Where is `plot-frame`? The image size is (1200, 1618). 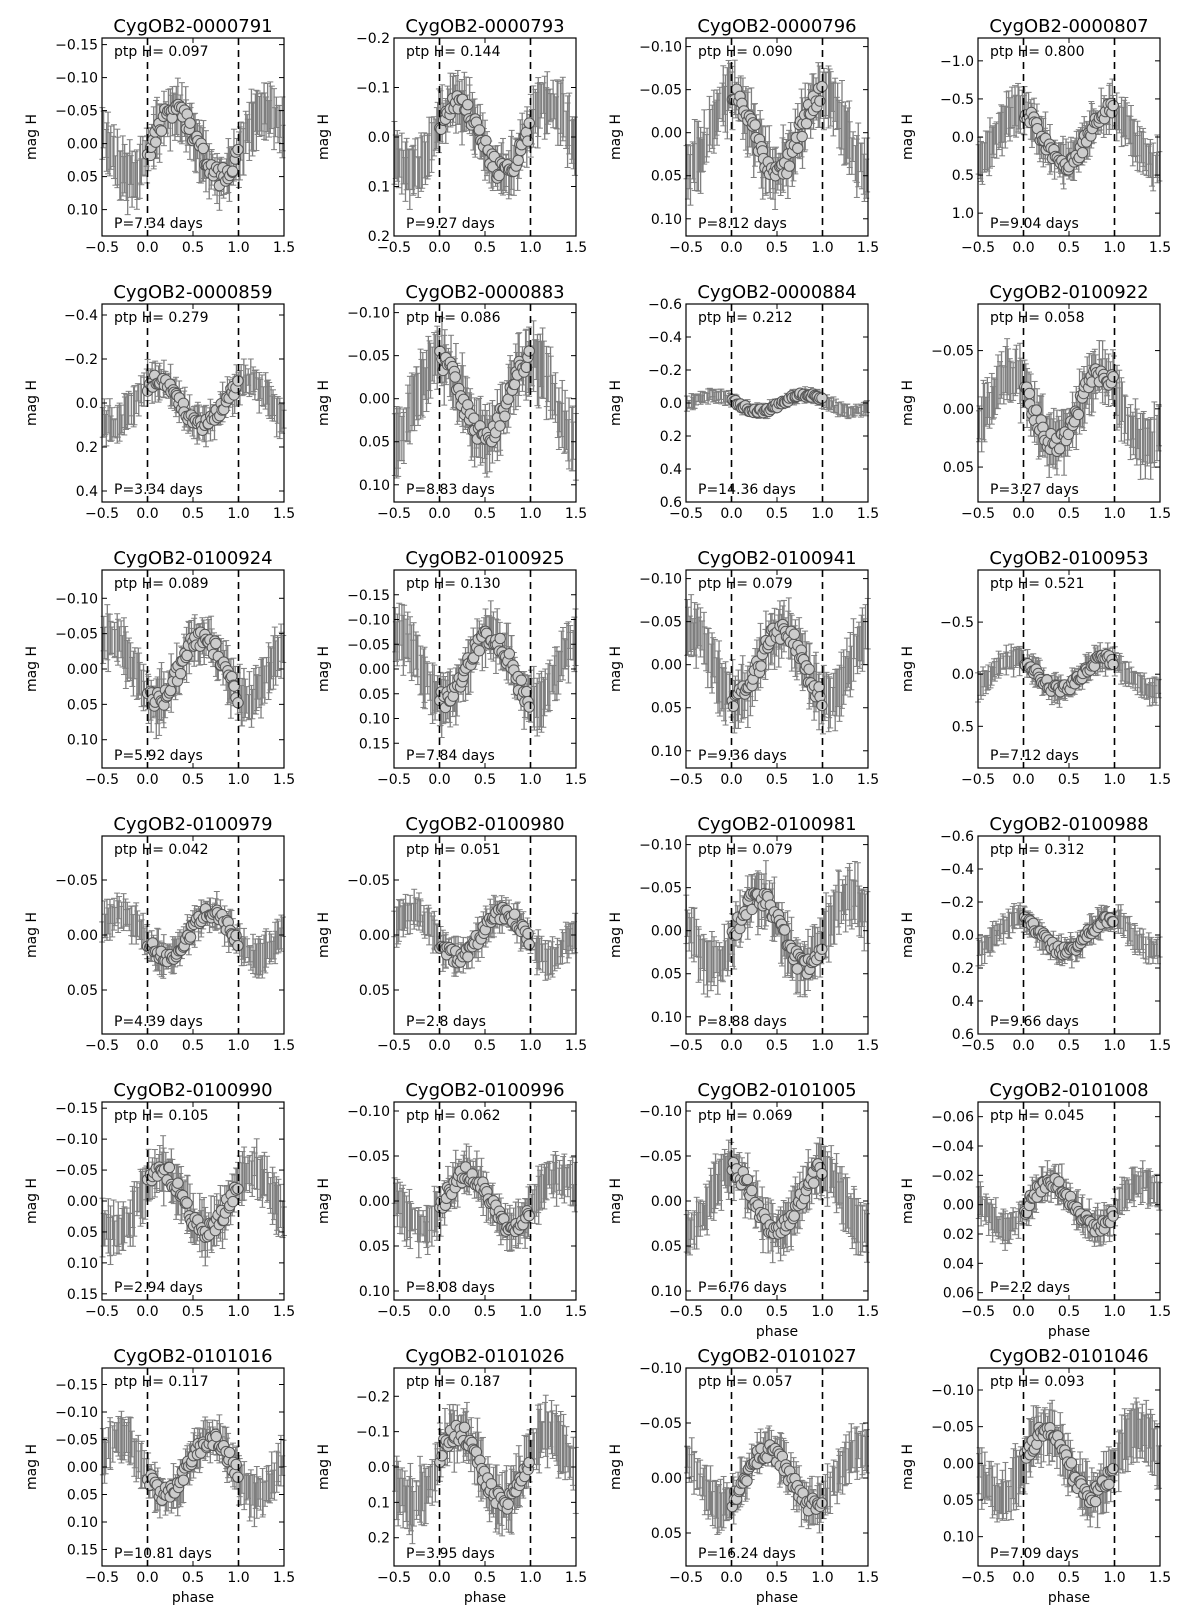
plot-frame is located at coordinates (1069, 403).